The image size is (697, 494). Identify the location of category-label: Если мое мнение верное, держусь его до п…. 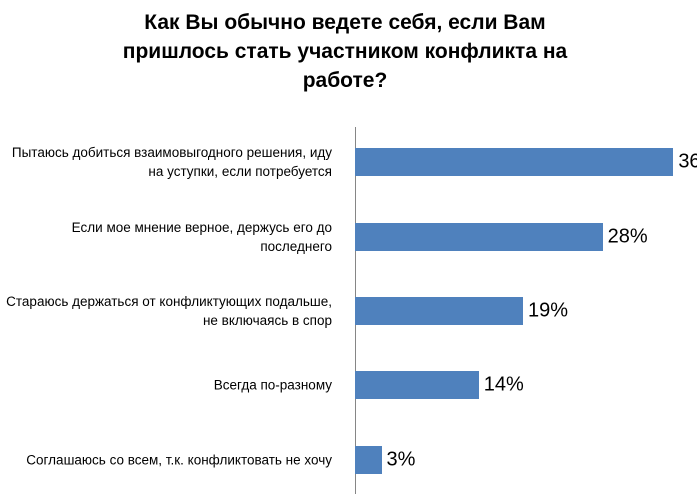
(201, 236).